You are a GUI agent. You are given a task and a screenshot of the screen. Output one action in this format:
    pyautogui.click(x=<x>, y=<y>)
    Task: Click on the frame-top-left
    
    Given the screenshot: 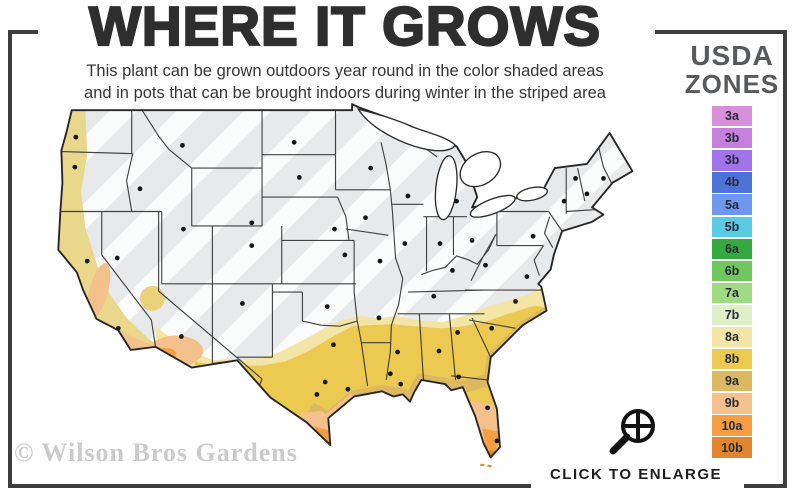 What is the action you would take?
    pyautogui.click(x=23, y=32)
    